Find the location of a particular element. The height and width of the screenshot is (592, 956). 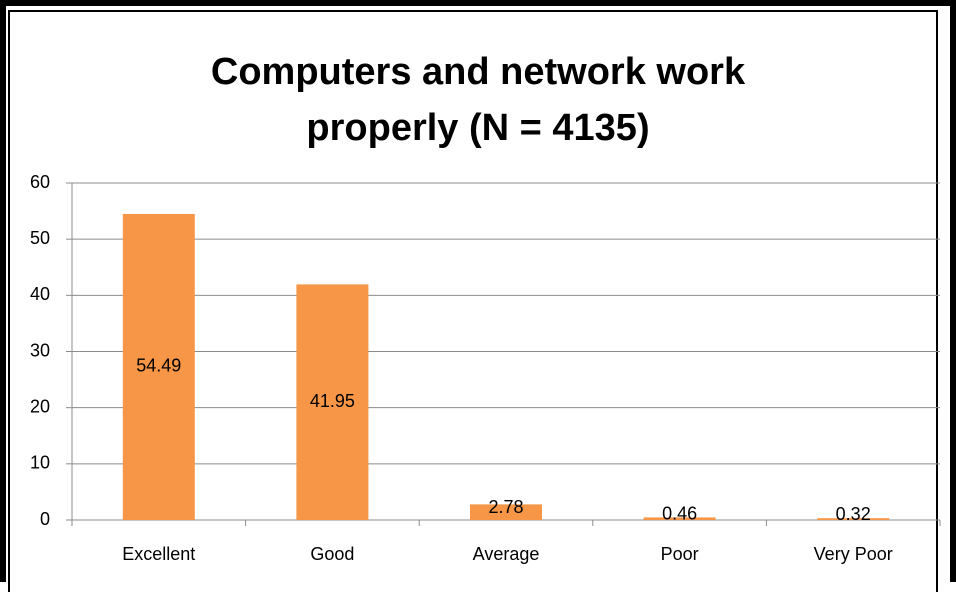

data-label: 41.95 is located at coordinates (332, 401).